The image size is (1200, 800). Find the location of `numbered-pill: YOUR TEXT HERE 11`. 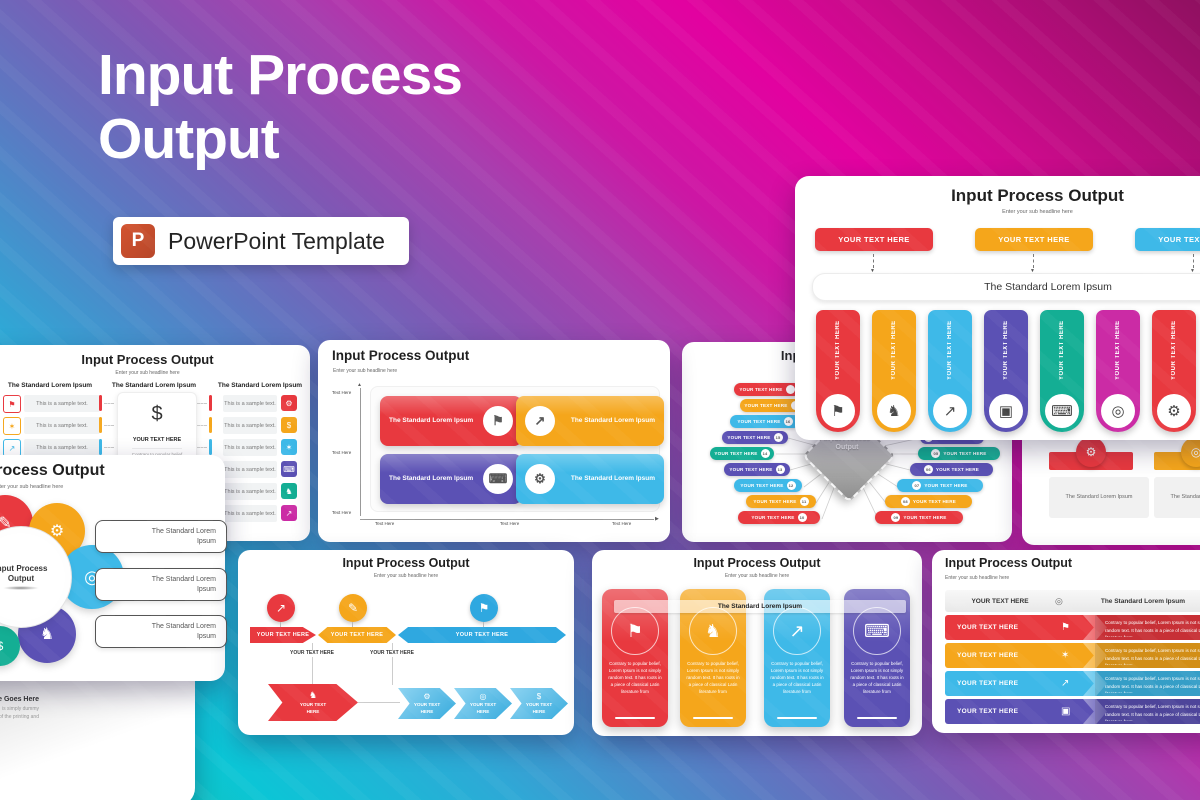

numbered-pill: YOUR TEXT HERE 11 is located at coordinates (781, 501).